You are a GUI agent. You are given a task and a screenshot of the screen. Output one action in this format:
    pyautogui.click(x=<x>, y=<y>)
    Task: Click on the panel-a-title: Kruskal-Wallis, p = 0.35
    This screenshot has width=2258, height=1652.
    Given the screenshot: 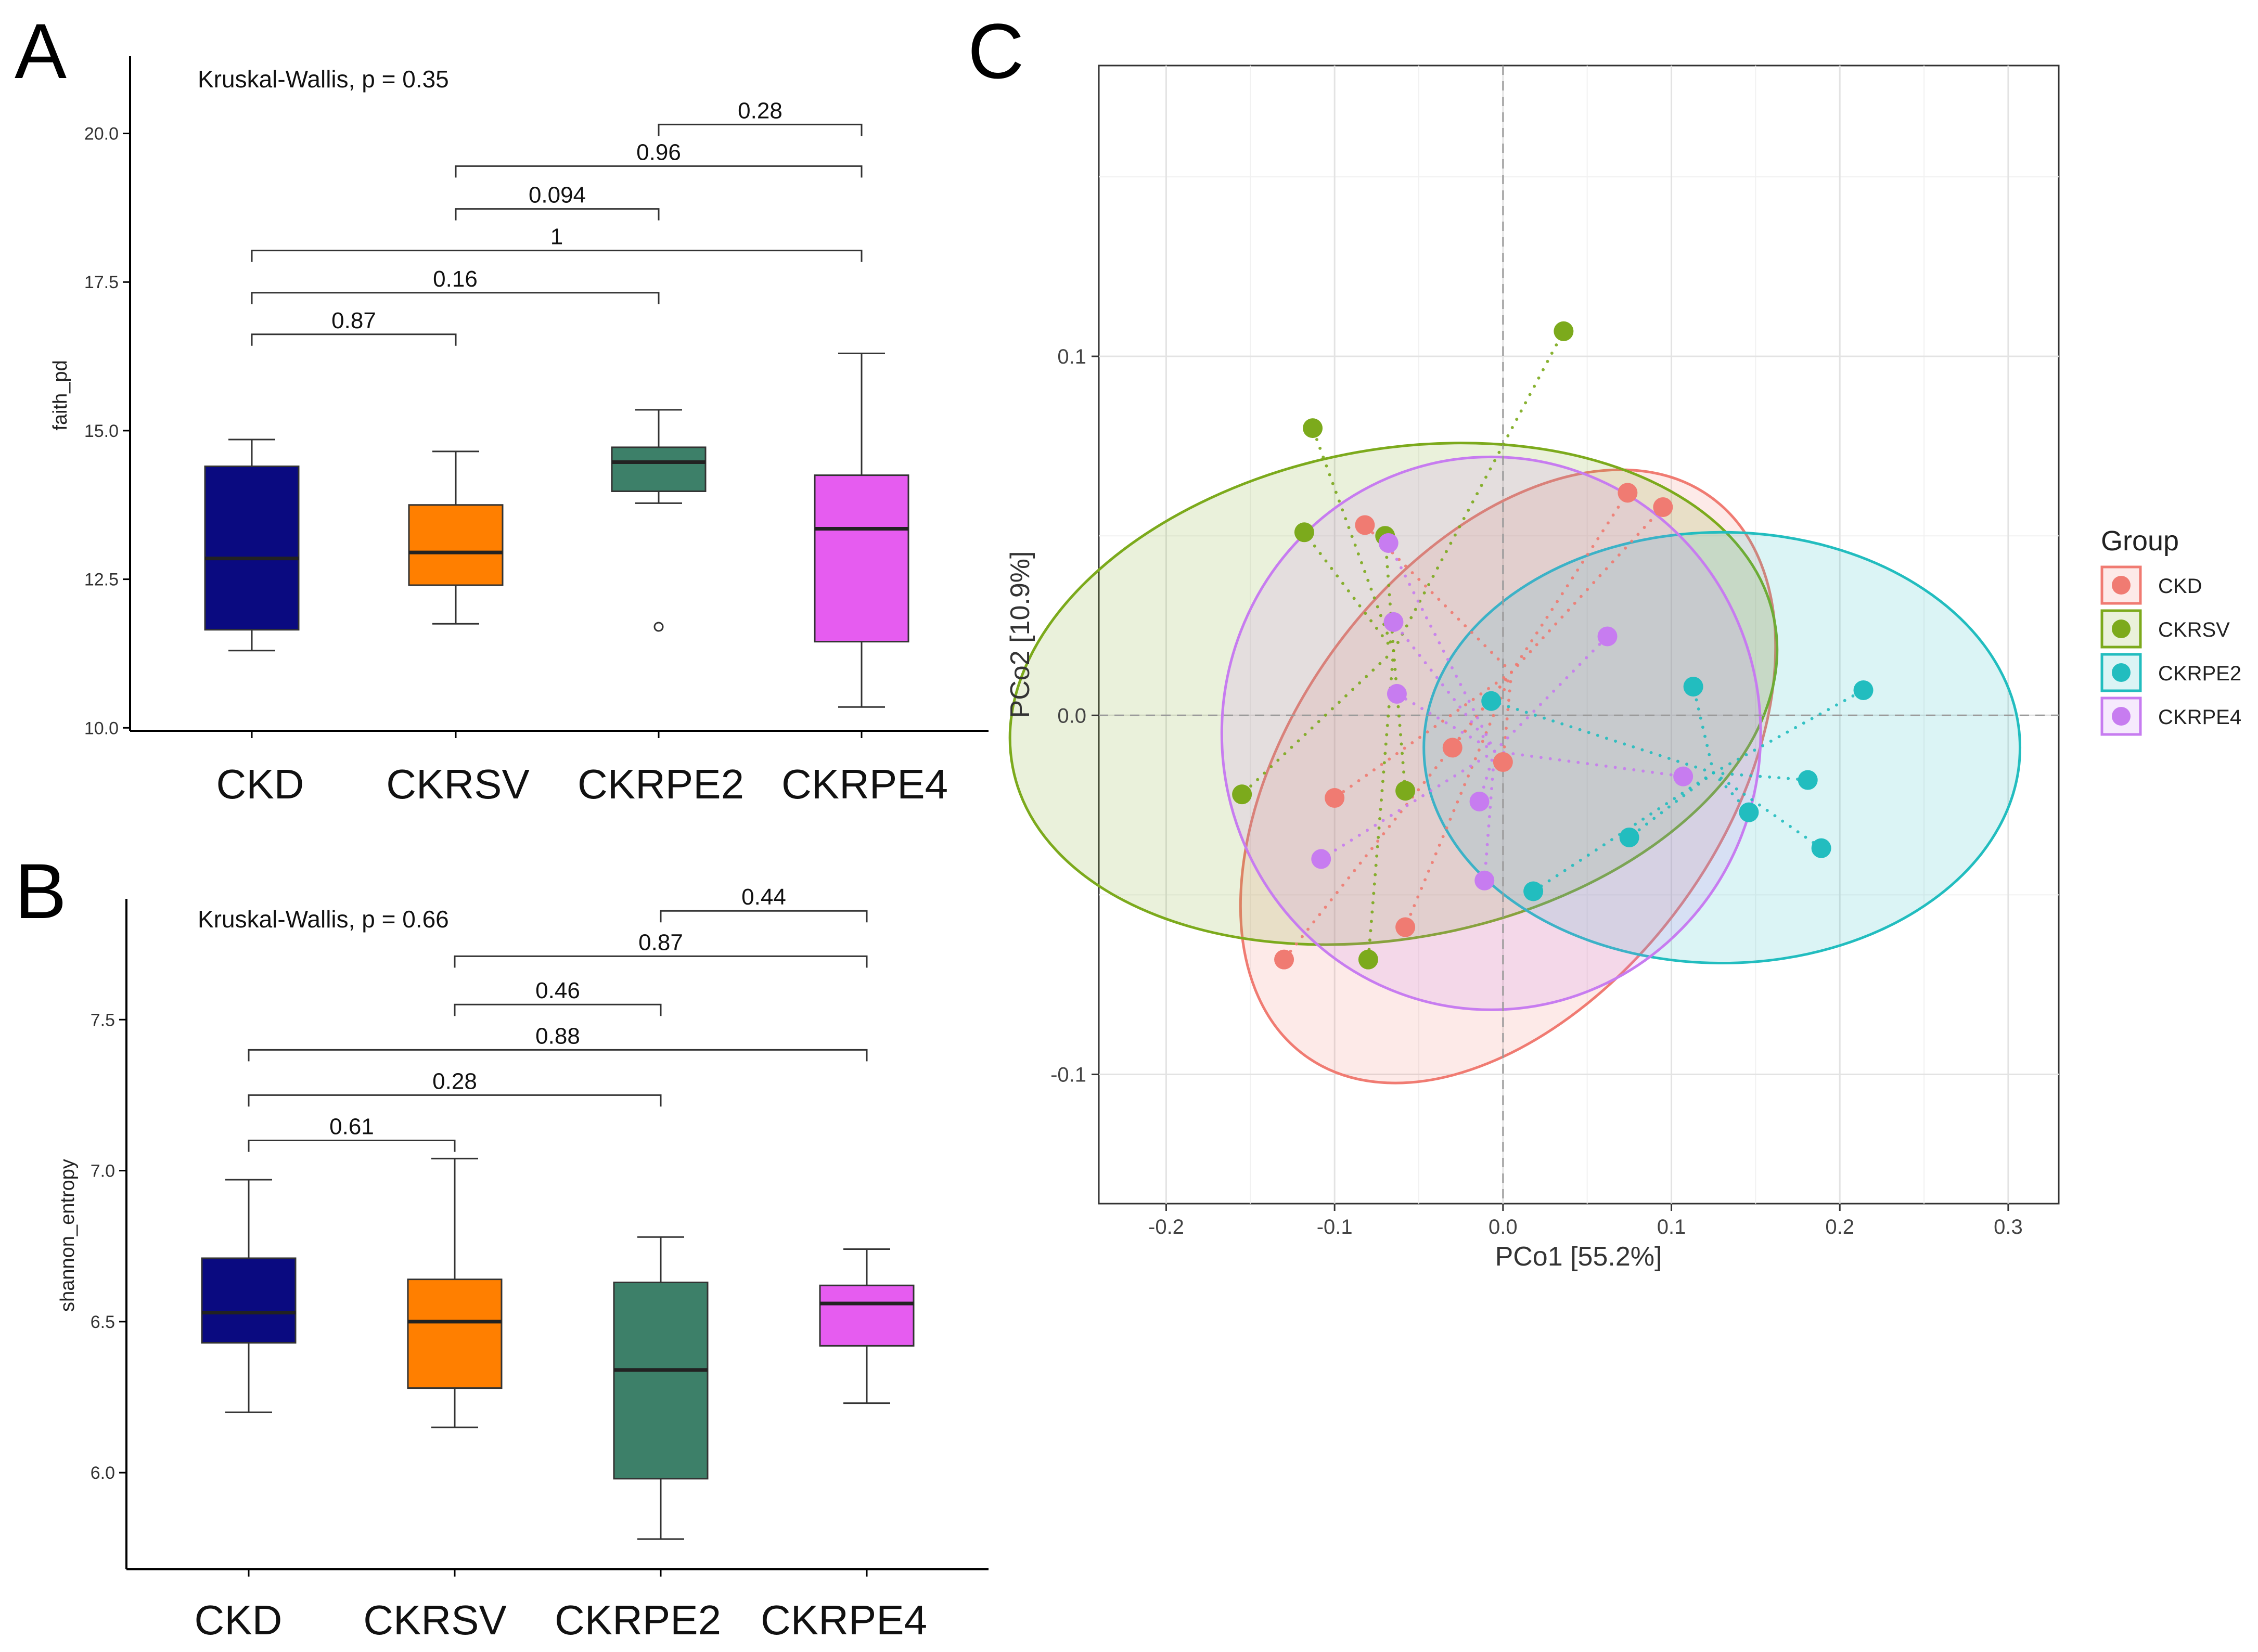 What is the action you would take?
    pyautogui.click(x=323, y=79)
    